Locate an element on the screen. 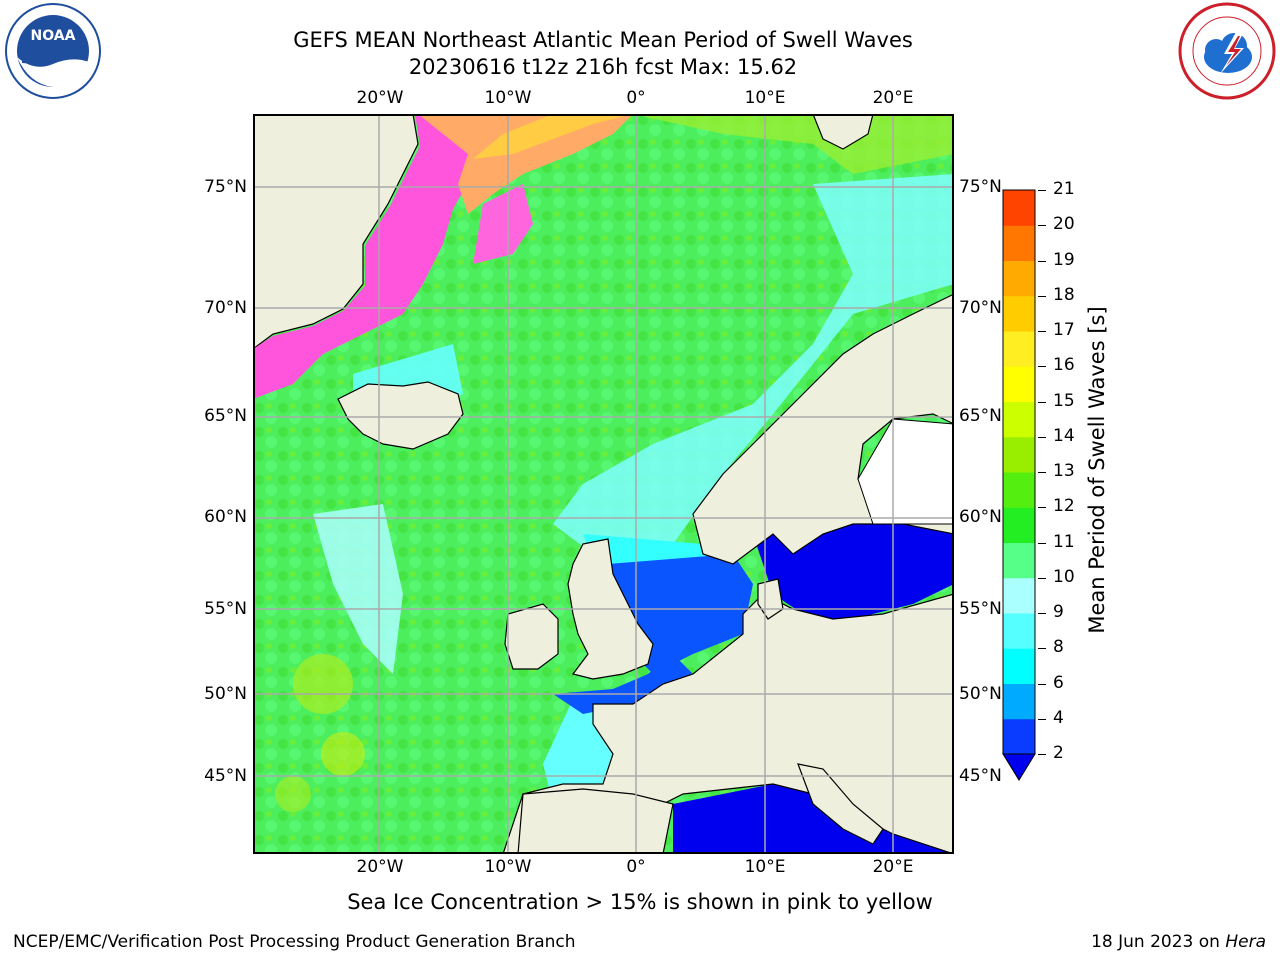 The height and width of the screenshot is (960, 1280). footer-date: 18 Jun 2023 on Hera is located at coordinates (1178, 942).